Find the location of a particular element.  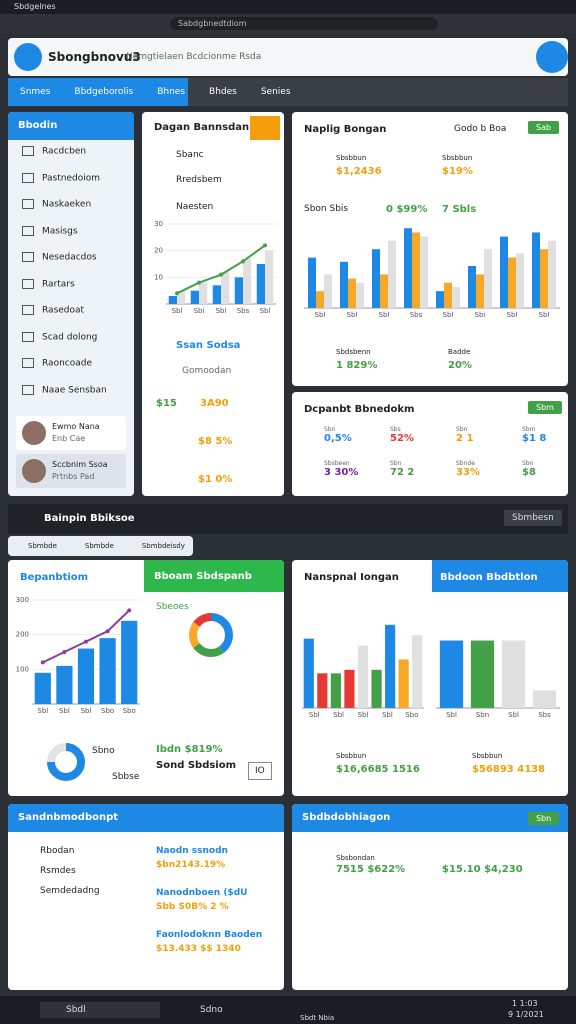

nav-active is located at coordinates (98, 92).